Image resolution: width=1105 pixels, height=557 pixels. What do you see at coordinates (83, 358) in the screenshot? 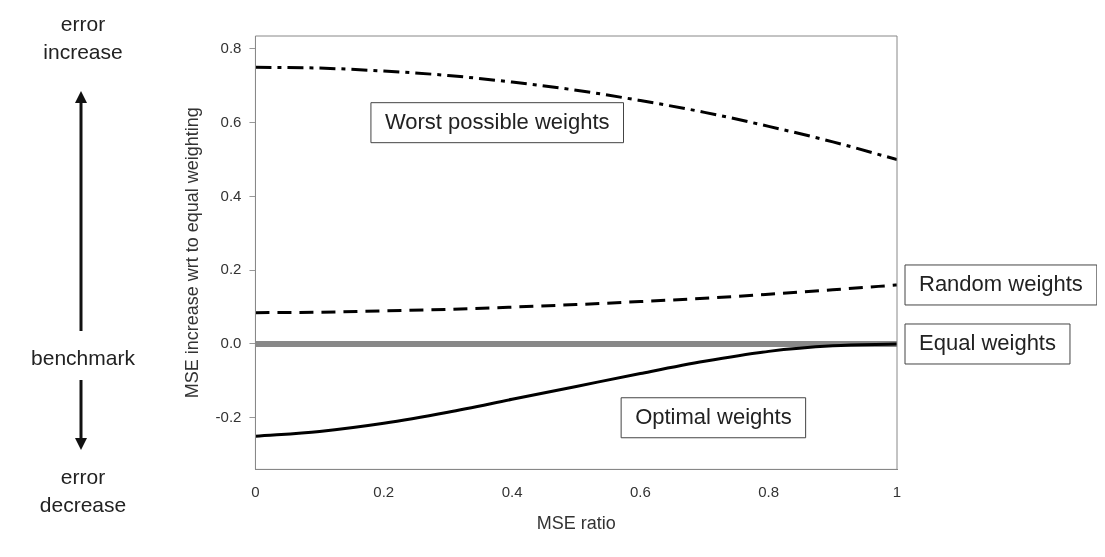
I see `text: benchmark` at bounding box center [83, 358].